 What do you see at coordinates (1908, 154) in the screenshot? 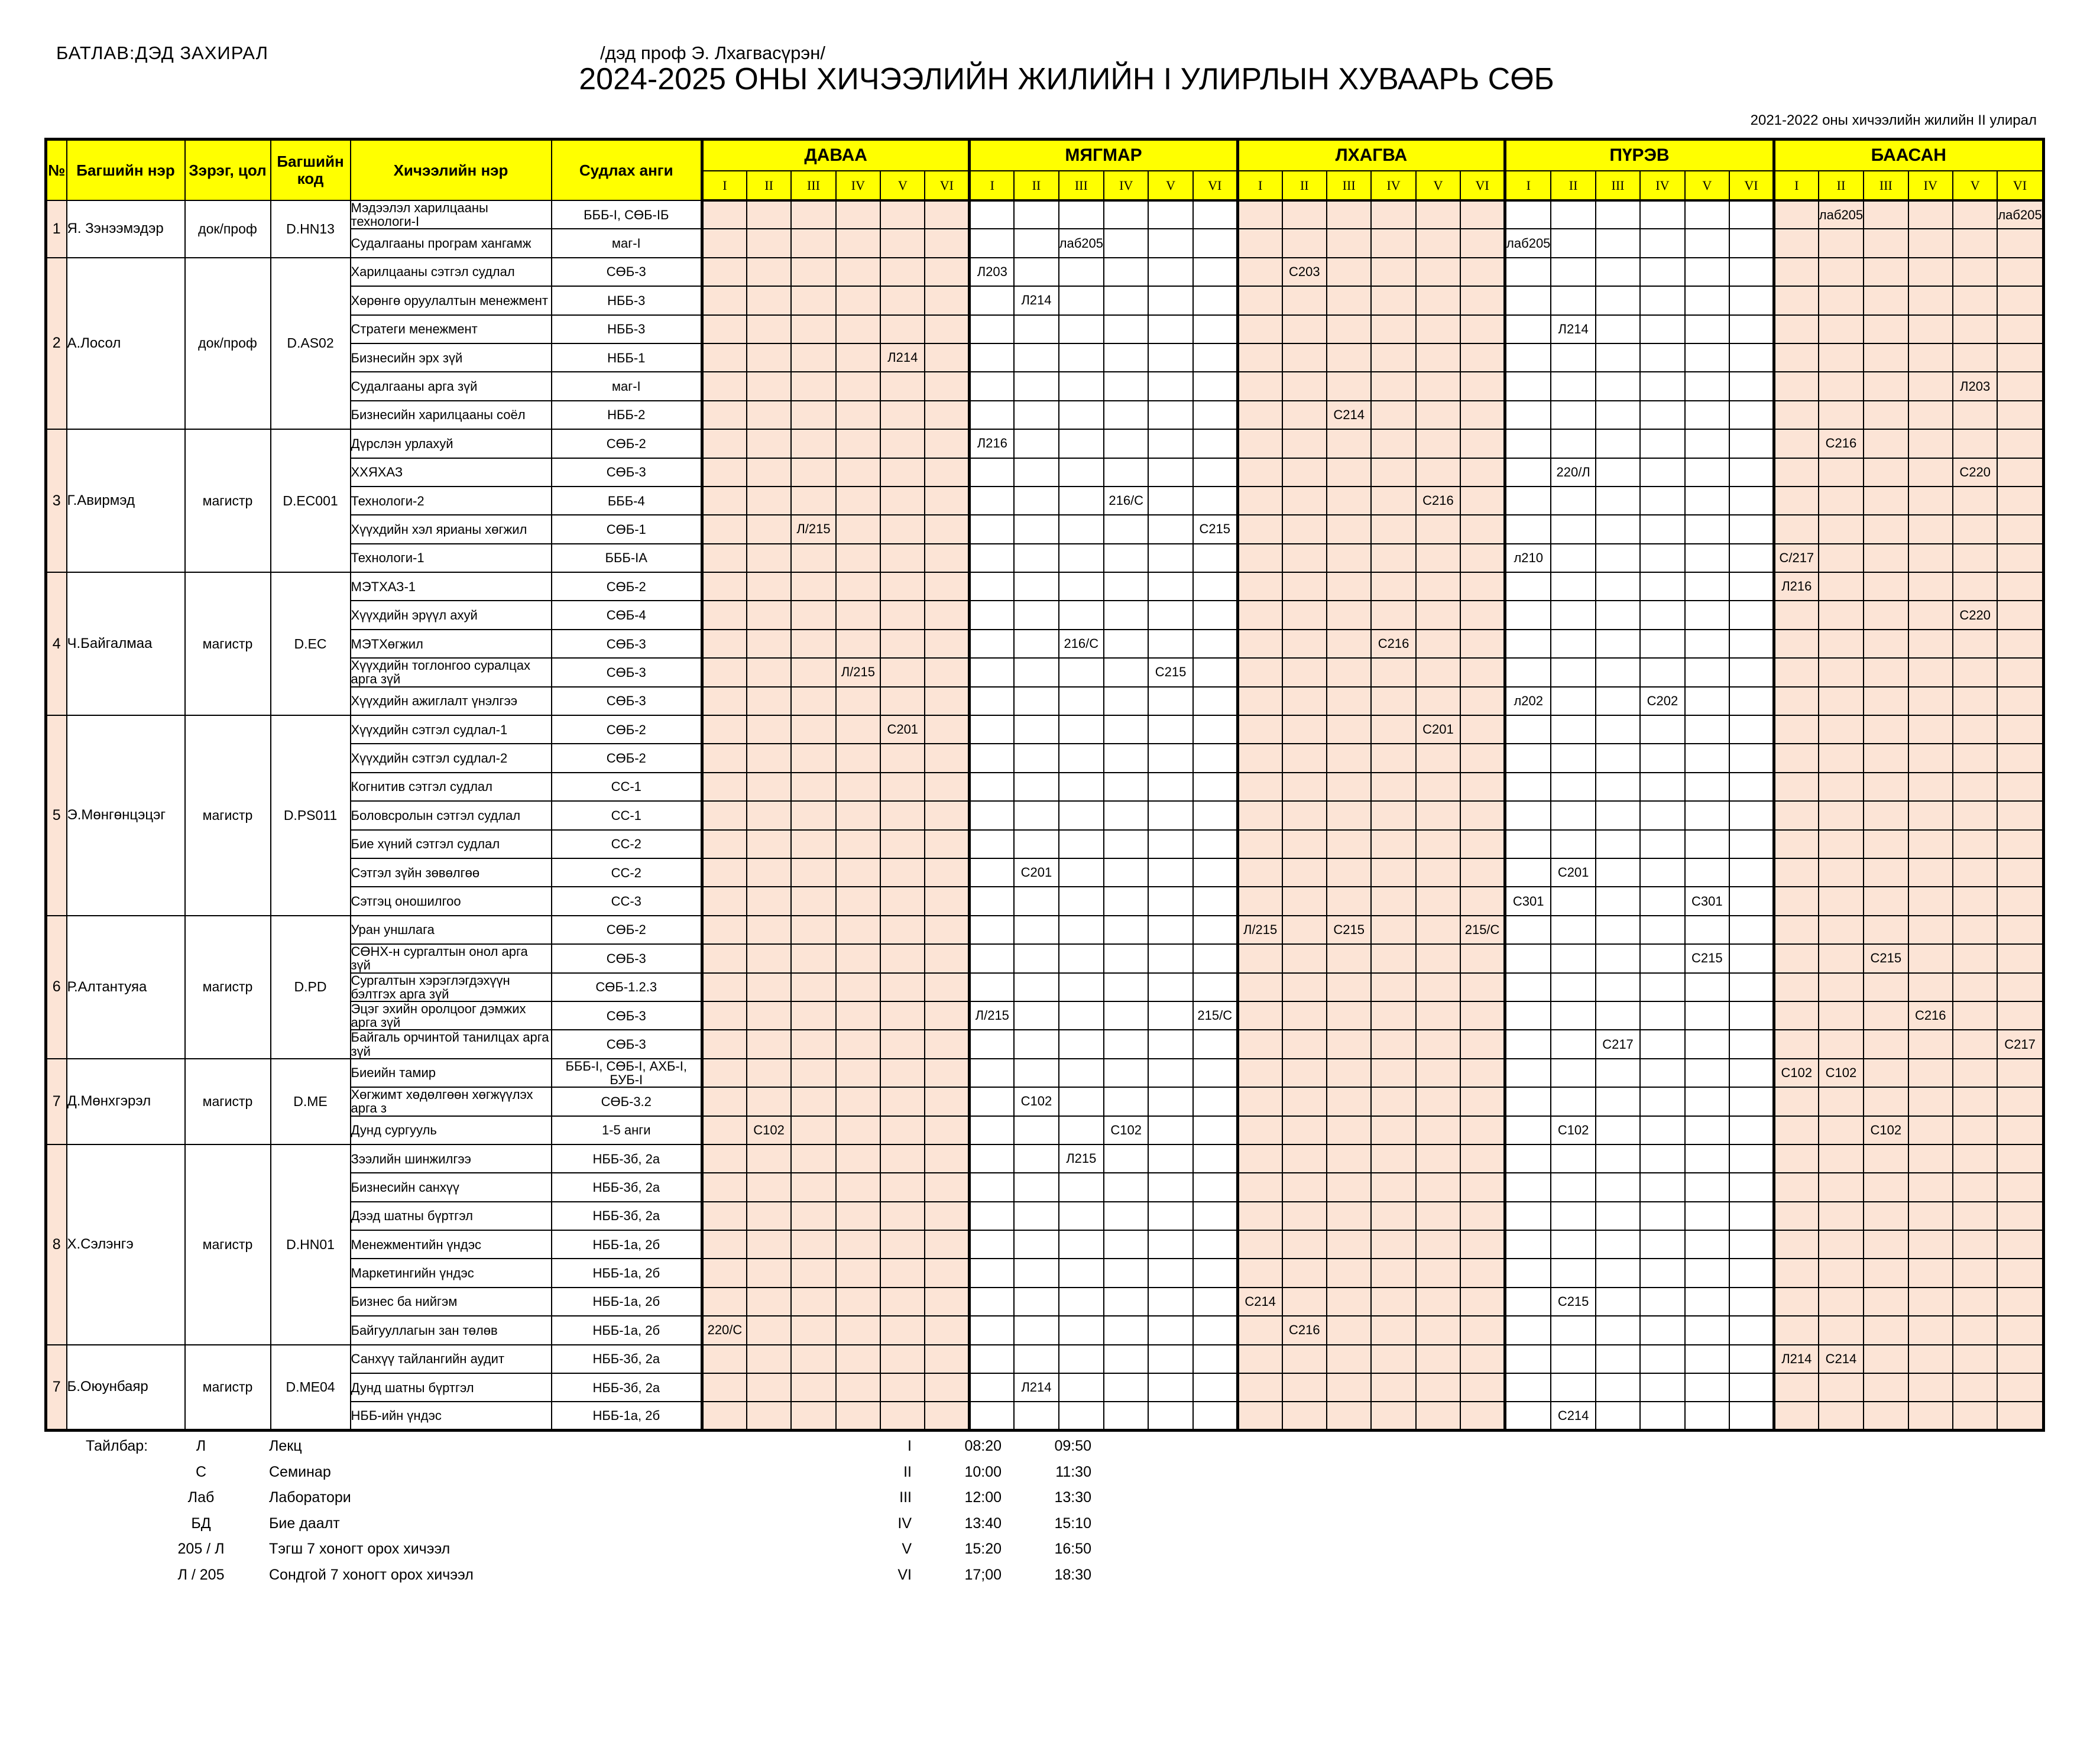
I see `day-header-БААСАН: БААСАН` at bounding box center [1908, 154].